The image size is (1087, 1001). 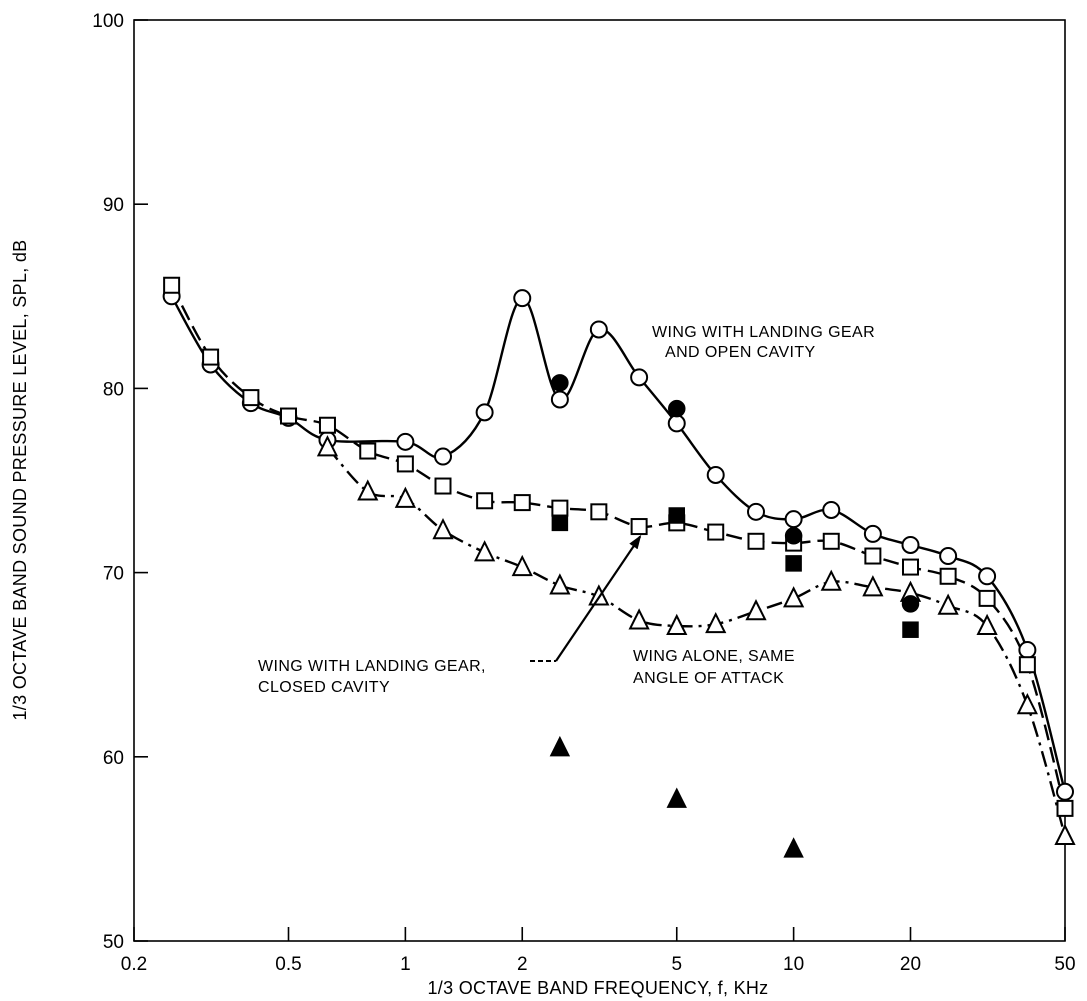 What do you see at coordinates (714, 667) in the screenshot?
I see `annotation-wing-alone: WING ALONE, SAME ANGLE OF ATTACK` at bounding box center [714, 667].